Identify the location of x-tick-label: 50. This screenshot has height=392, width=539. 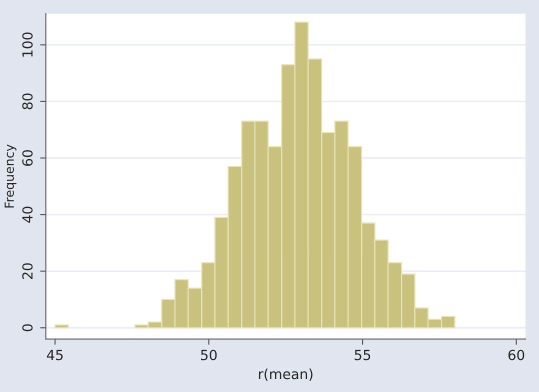
(209, 355).